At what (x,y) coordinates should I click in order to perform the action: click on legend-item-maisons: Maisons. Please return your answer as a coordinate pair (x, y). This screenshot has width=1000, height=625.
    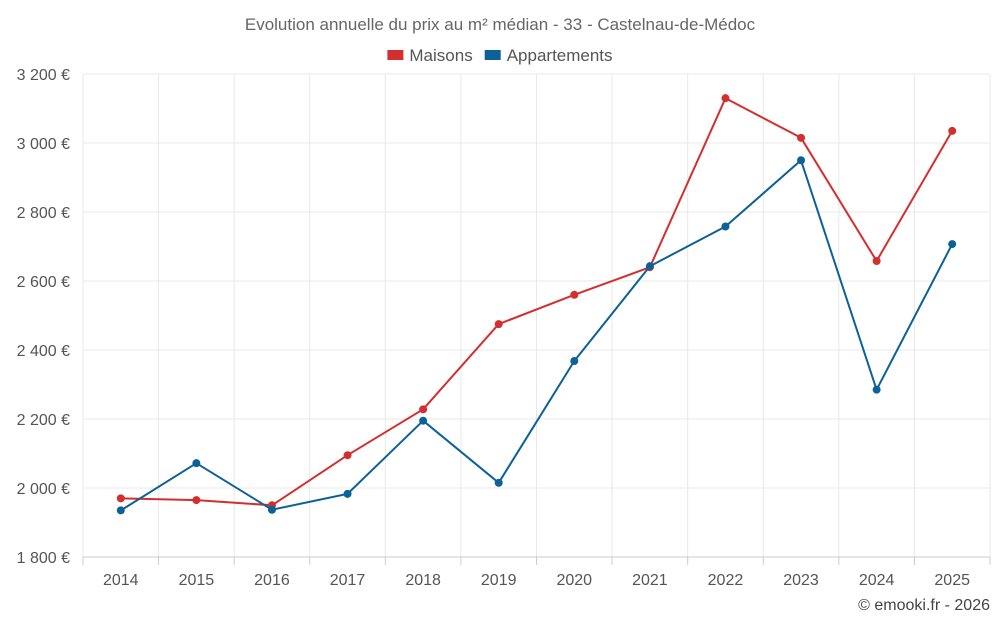
    Looking at the image, I should click on (430, 55).